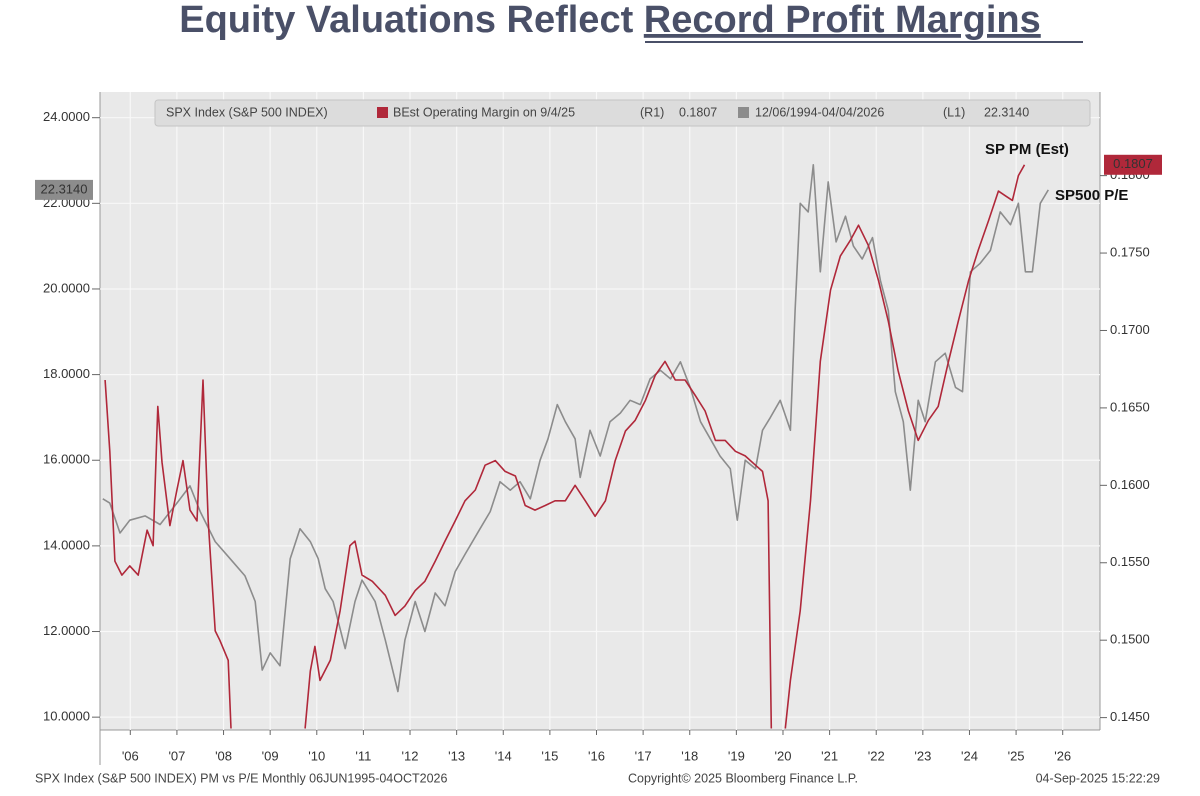  What do you see at coordinates (643, 755) in the screenshot?
I see `x-tick-label: '17` at bounding box center [643, 755].